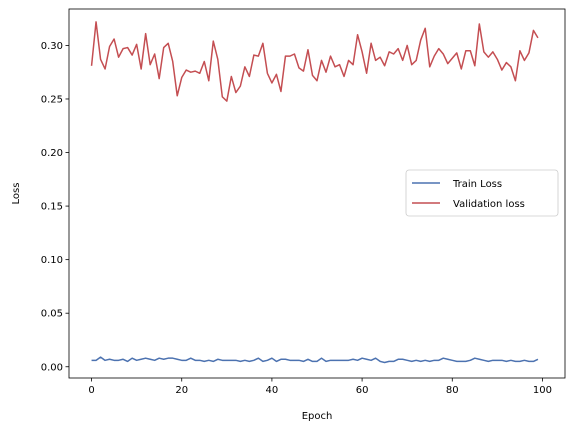  I want to click on y-axis-ticks: 0.00 0.05 0.10 0.15 0.20 0.25 0.30, so click(55, 207).